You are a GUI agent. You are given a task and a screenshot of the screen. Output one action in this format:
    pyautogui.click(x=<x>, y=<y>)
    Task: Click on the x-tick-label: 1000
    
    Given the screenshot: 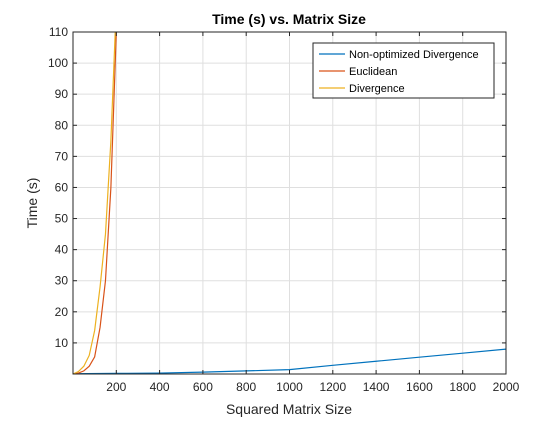 What is the action you would take?
    pyautogui.click(x=289, y=387)
    